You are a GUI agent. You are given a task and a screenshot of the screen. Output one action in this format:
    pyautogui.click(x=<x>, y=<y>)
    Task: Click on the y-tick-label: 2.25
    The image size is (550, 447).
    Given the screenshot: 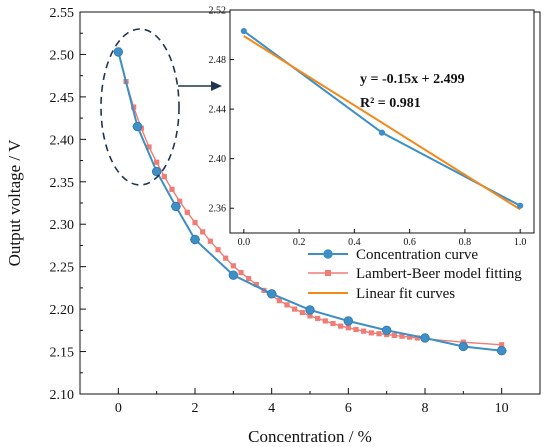 What is the action you would take?
    pyautogui.click(x=62, y=268)
    